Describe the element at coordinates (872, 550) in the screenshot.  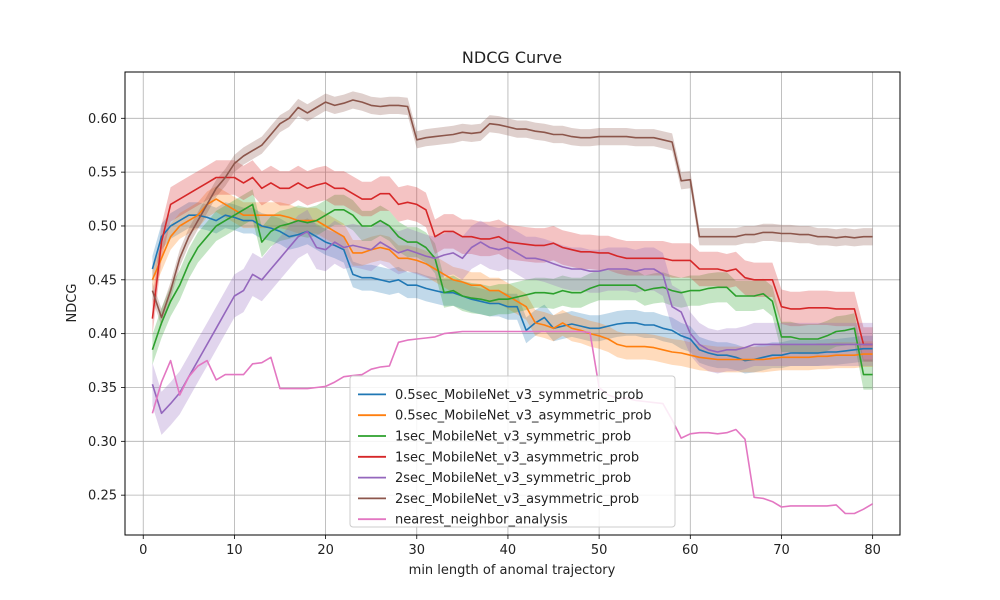
I see `x-tick-label: 80` at that location.